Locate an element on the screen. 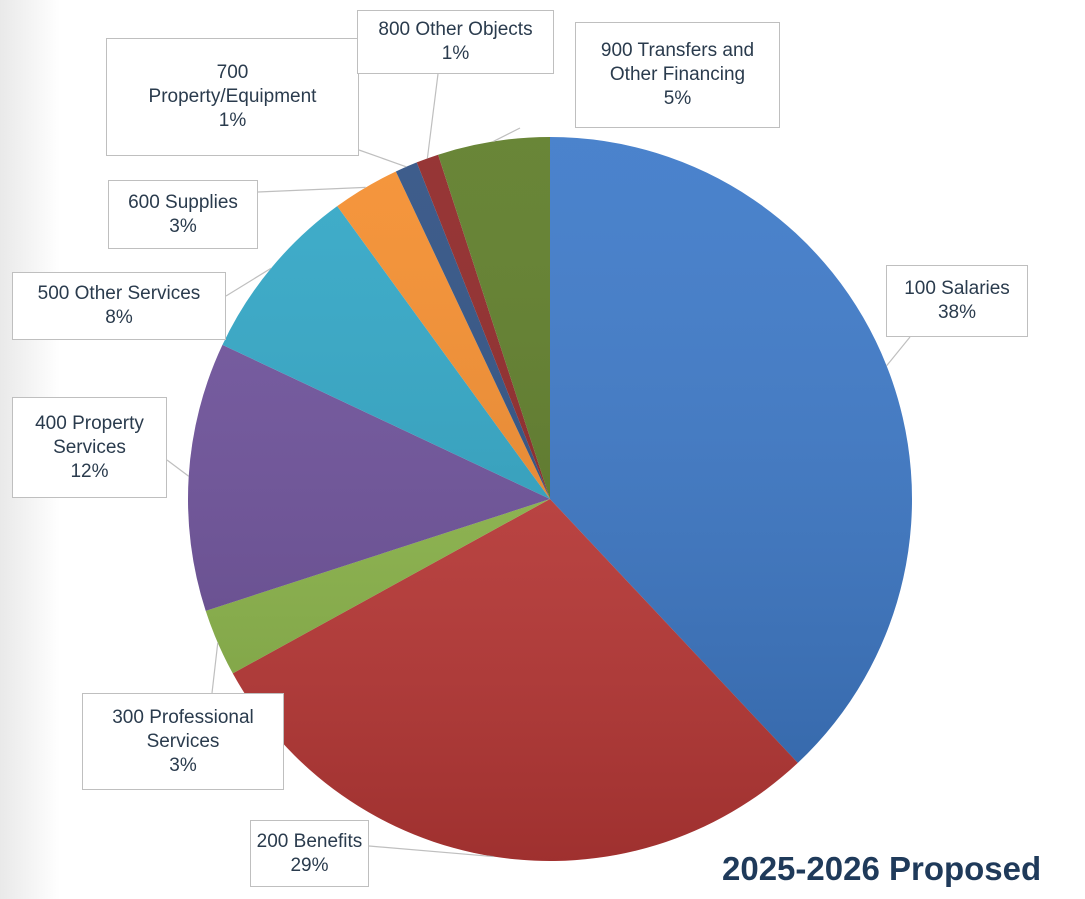 The height and width of the screenshot is (899, 1085). data-label: 400 Property Services 12% is located at coordinates (89, 447).